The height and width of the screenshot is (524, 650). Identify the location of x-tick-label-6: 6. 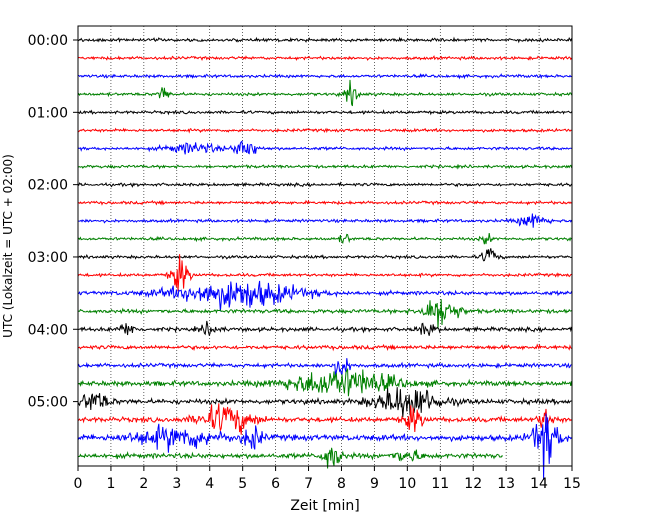
(275, 484).